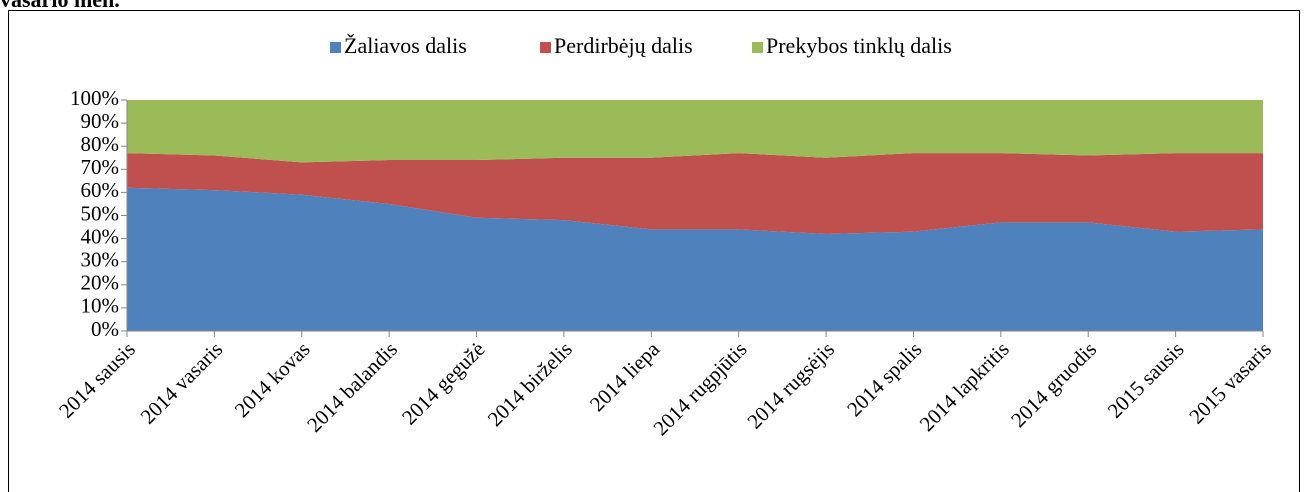 This screenshot has width=1307, height=492. I want to click on x-tick-label: 2014 gegužė, so click(443, 383).